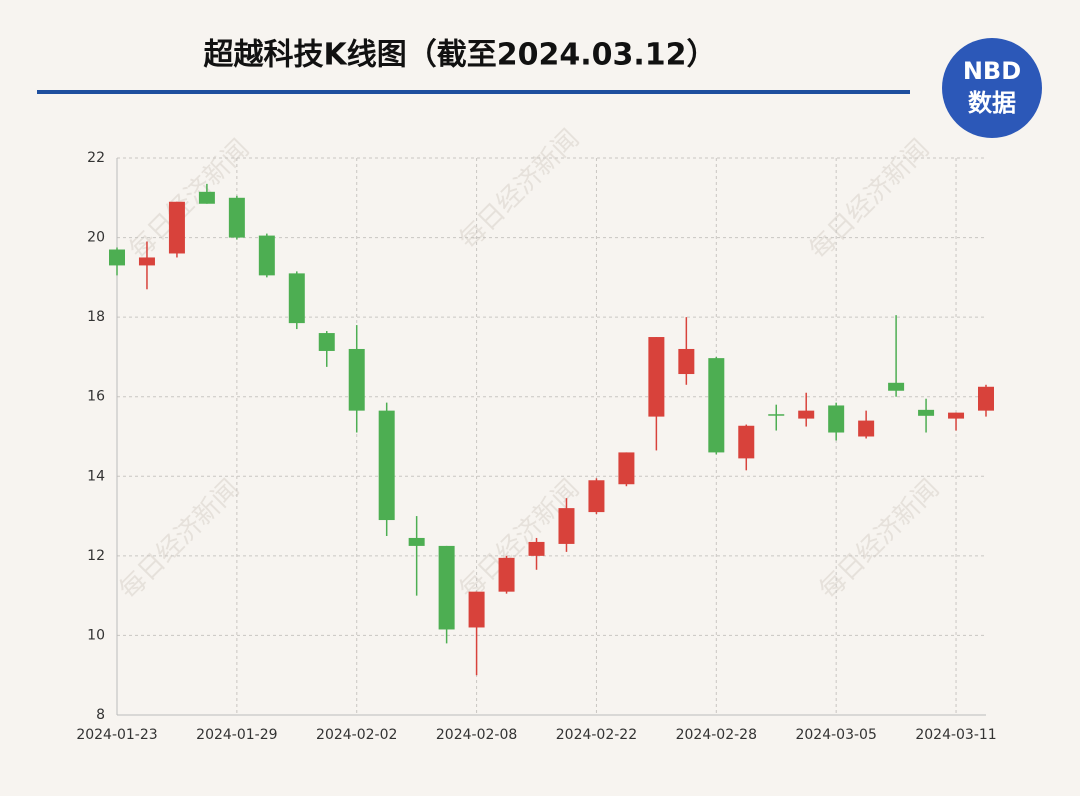  I want to click on x-tick-label: 2024-02-22, so click(596, 735).